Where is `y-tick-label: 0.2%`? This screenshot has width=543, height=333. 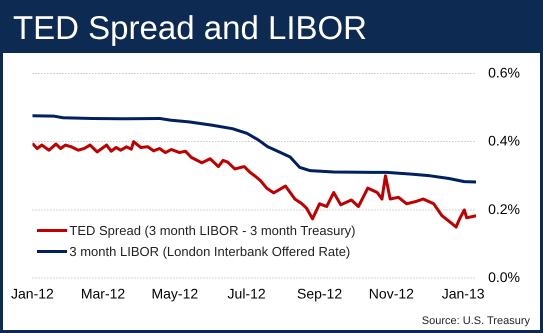
y-tick-label: 0.2% is located at coordinates (504, 208).